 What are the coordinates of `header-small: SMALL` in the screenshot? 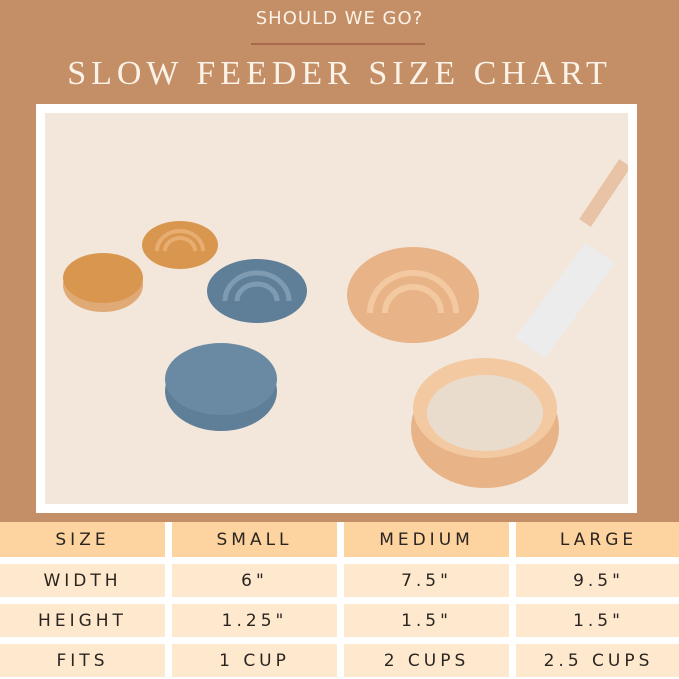 It's located at (254, 539).